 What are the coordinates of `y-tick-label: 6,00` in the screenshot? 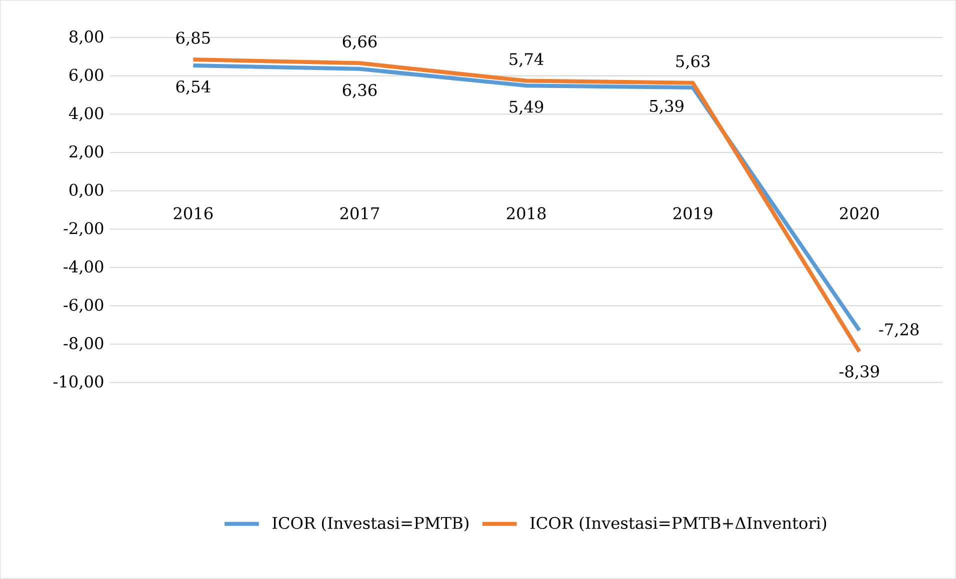 It's located at (87, 75).